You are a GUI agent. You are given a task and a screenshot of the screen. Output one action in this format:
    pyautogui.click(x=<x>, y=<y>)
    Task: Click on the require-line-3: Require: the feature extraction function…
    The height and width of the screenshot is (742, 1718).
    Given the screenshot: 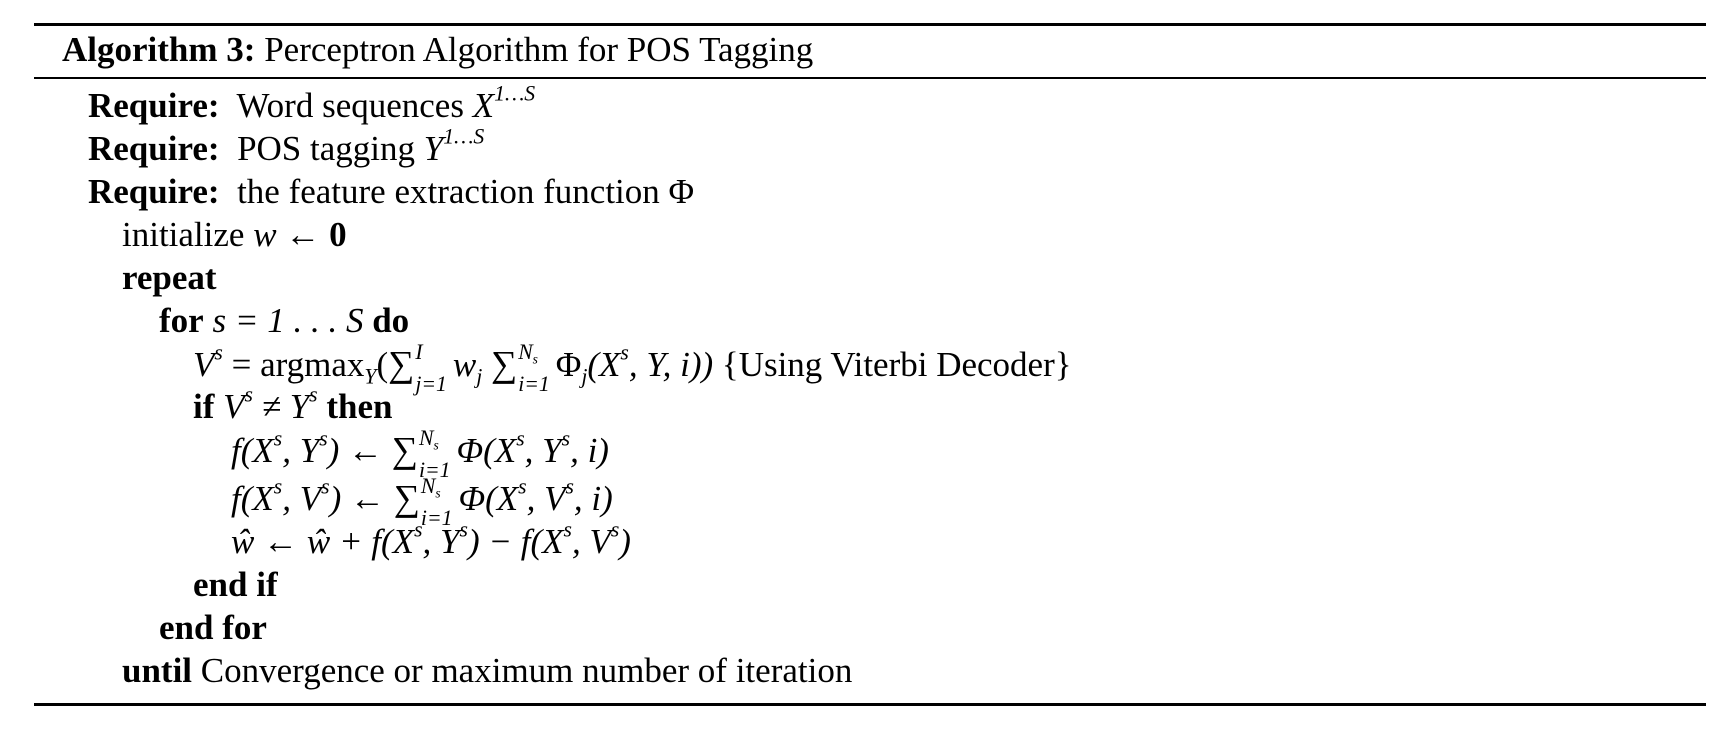 What is the action you would take?
    pyautogui.click(x=391, y=191)
    